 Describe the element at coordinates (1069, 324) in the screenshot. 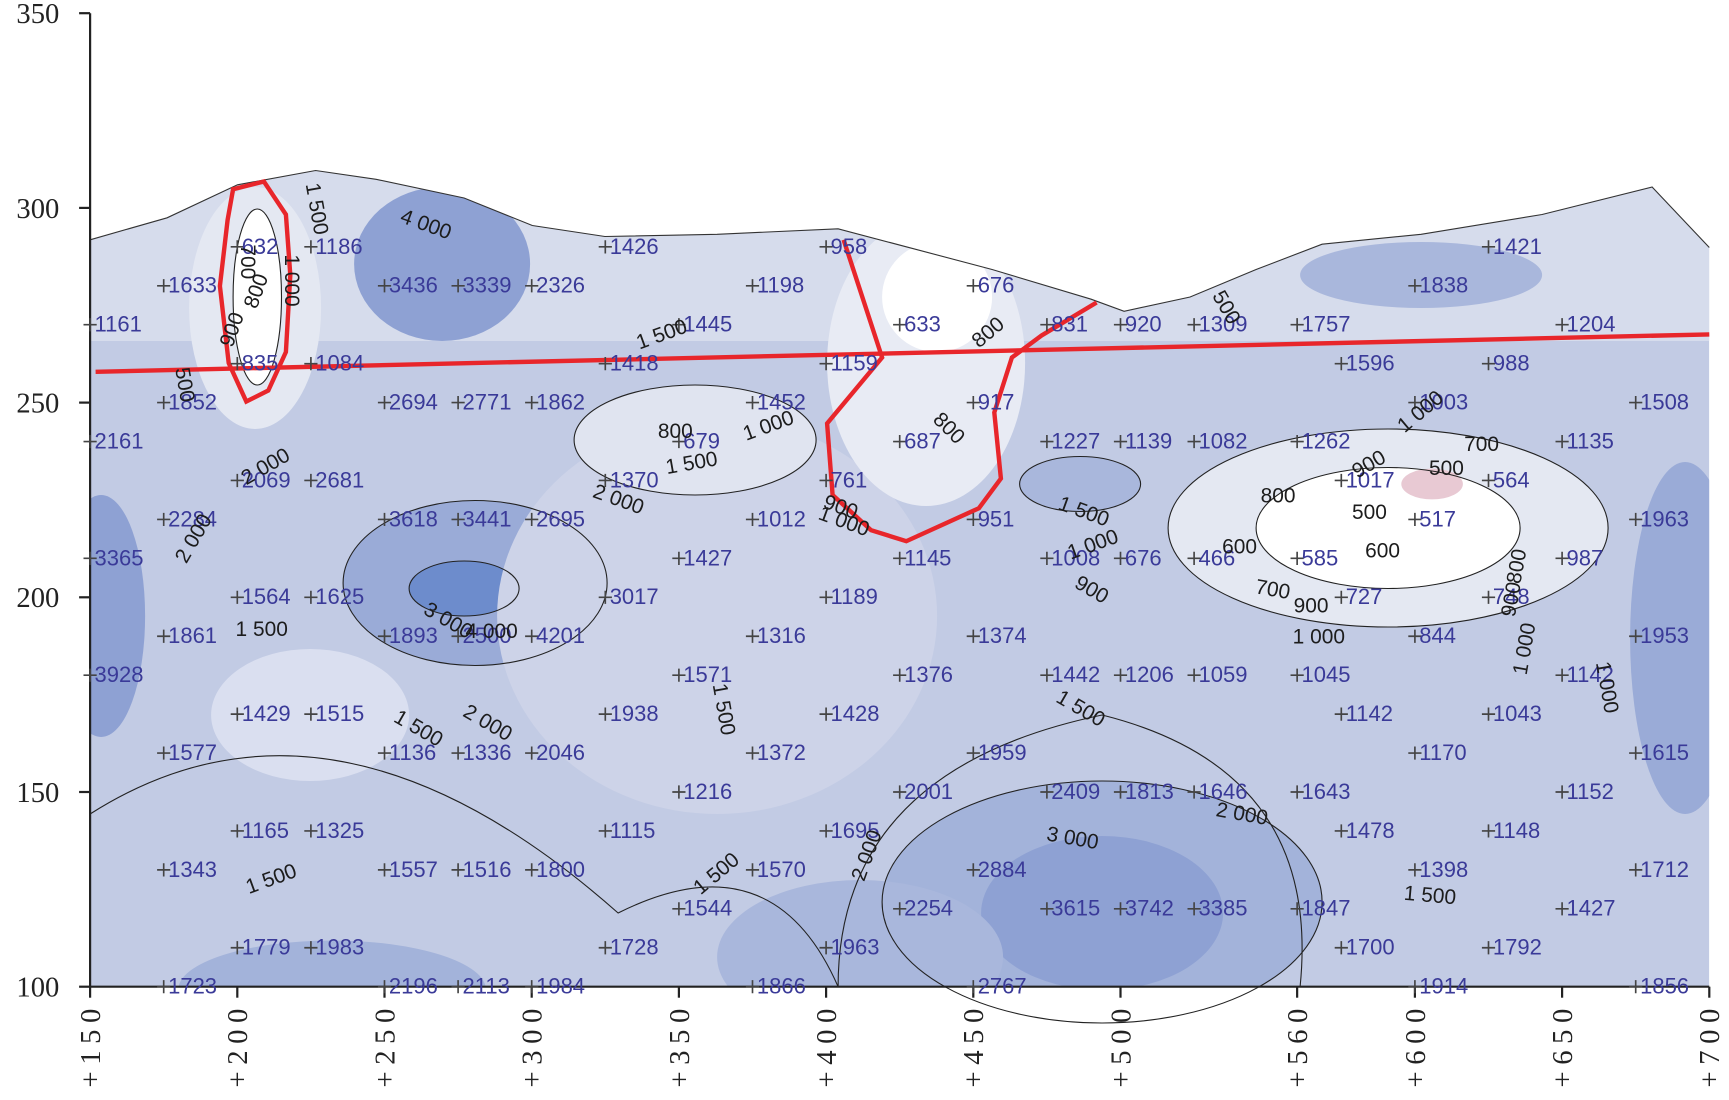

I see `point-value-label: 831` at that location.